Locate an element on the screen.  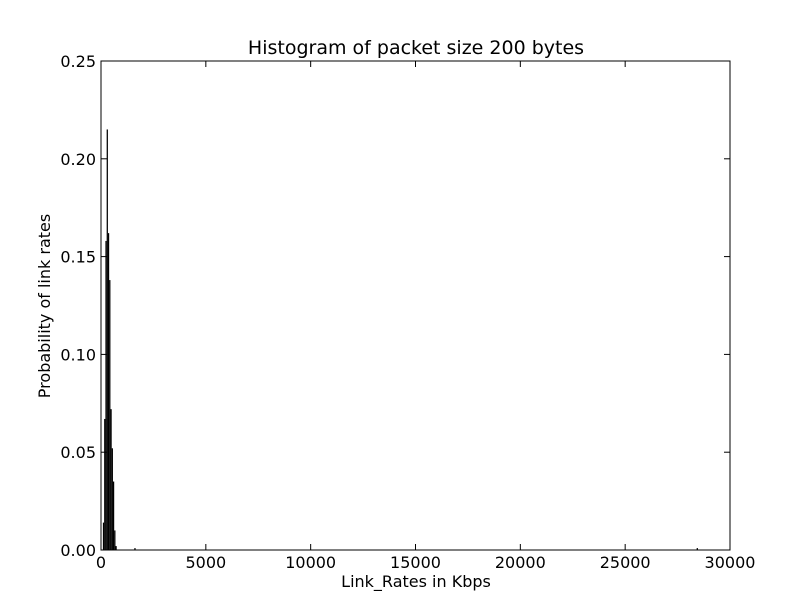
y-tick-label: 0.25 is located at coordinates (78, 61).